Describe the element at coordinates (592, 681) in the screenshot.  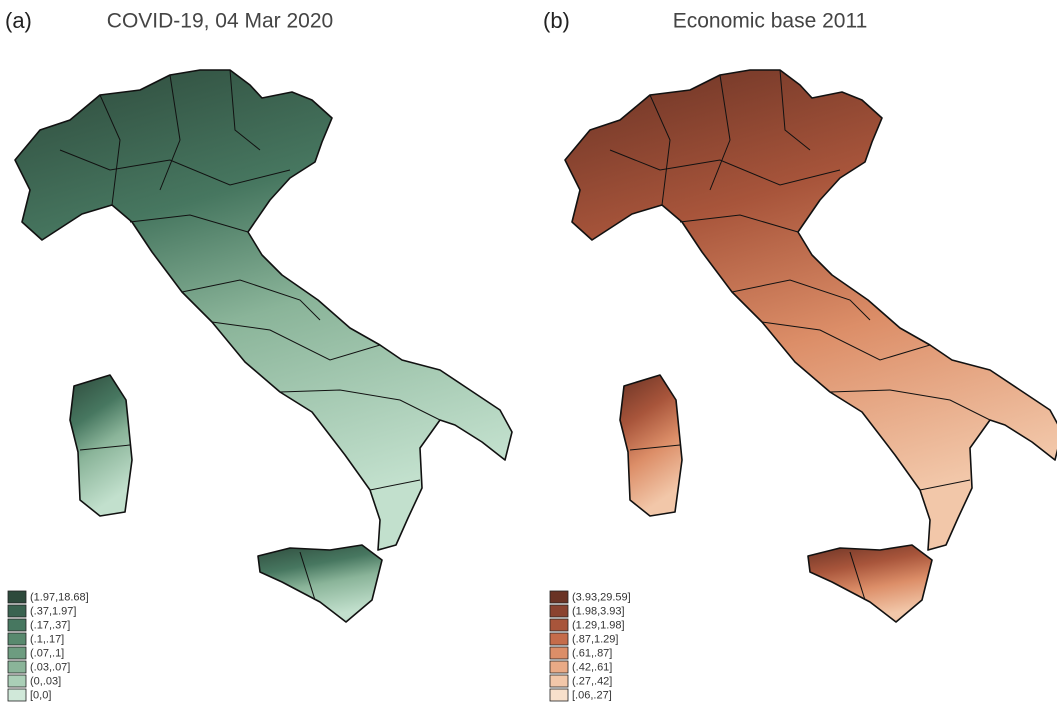
I see `legend-label: (.27,.42]` at that location.